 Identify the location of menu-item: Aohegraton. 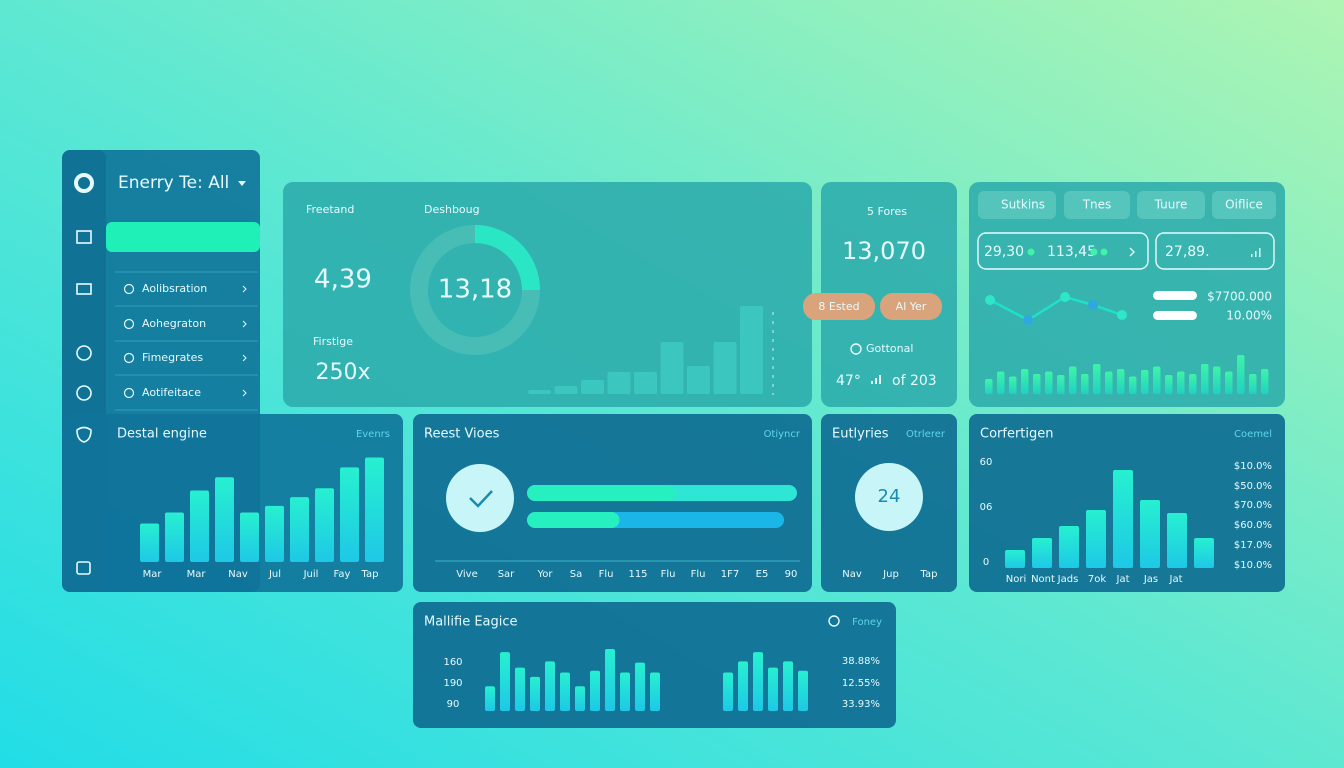
(174, 323).